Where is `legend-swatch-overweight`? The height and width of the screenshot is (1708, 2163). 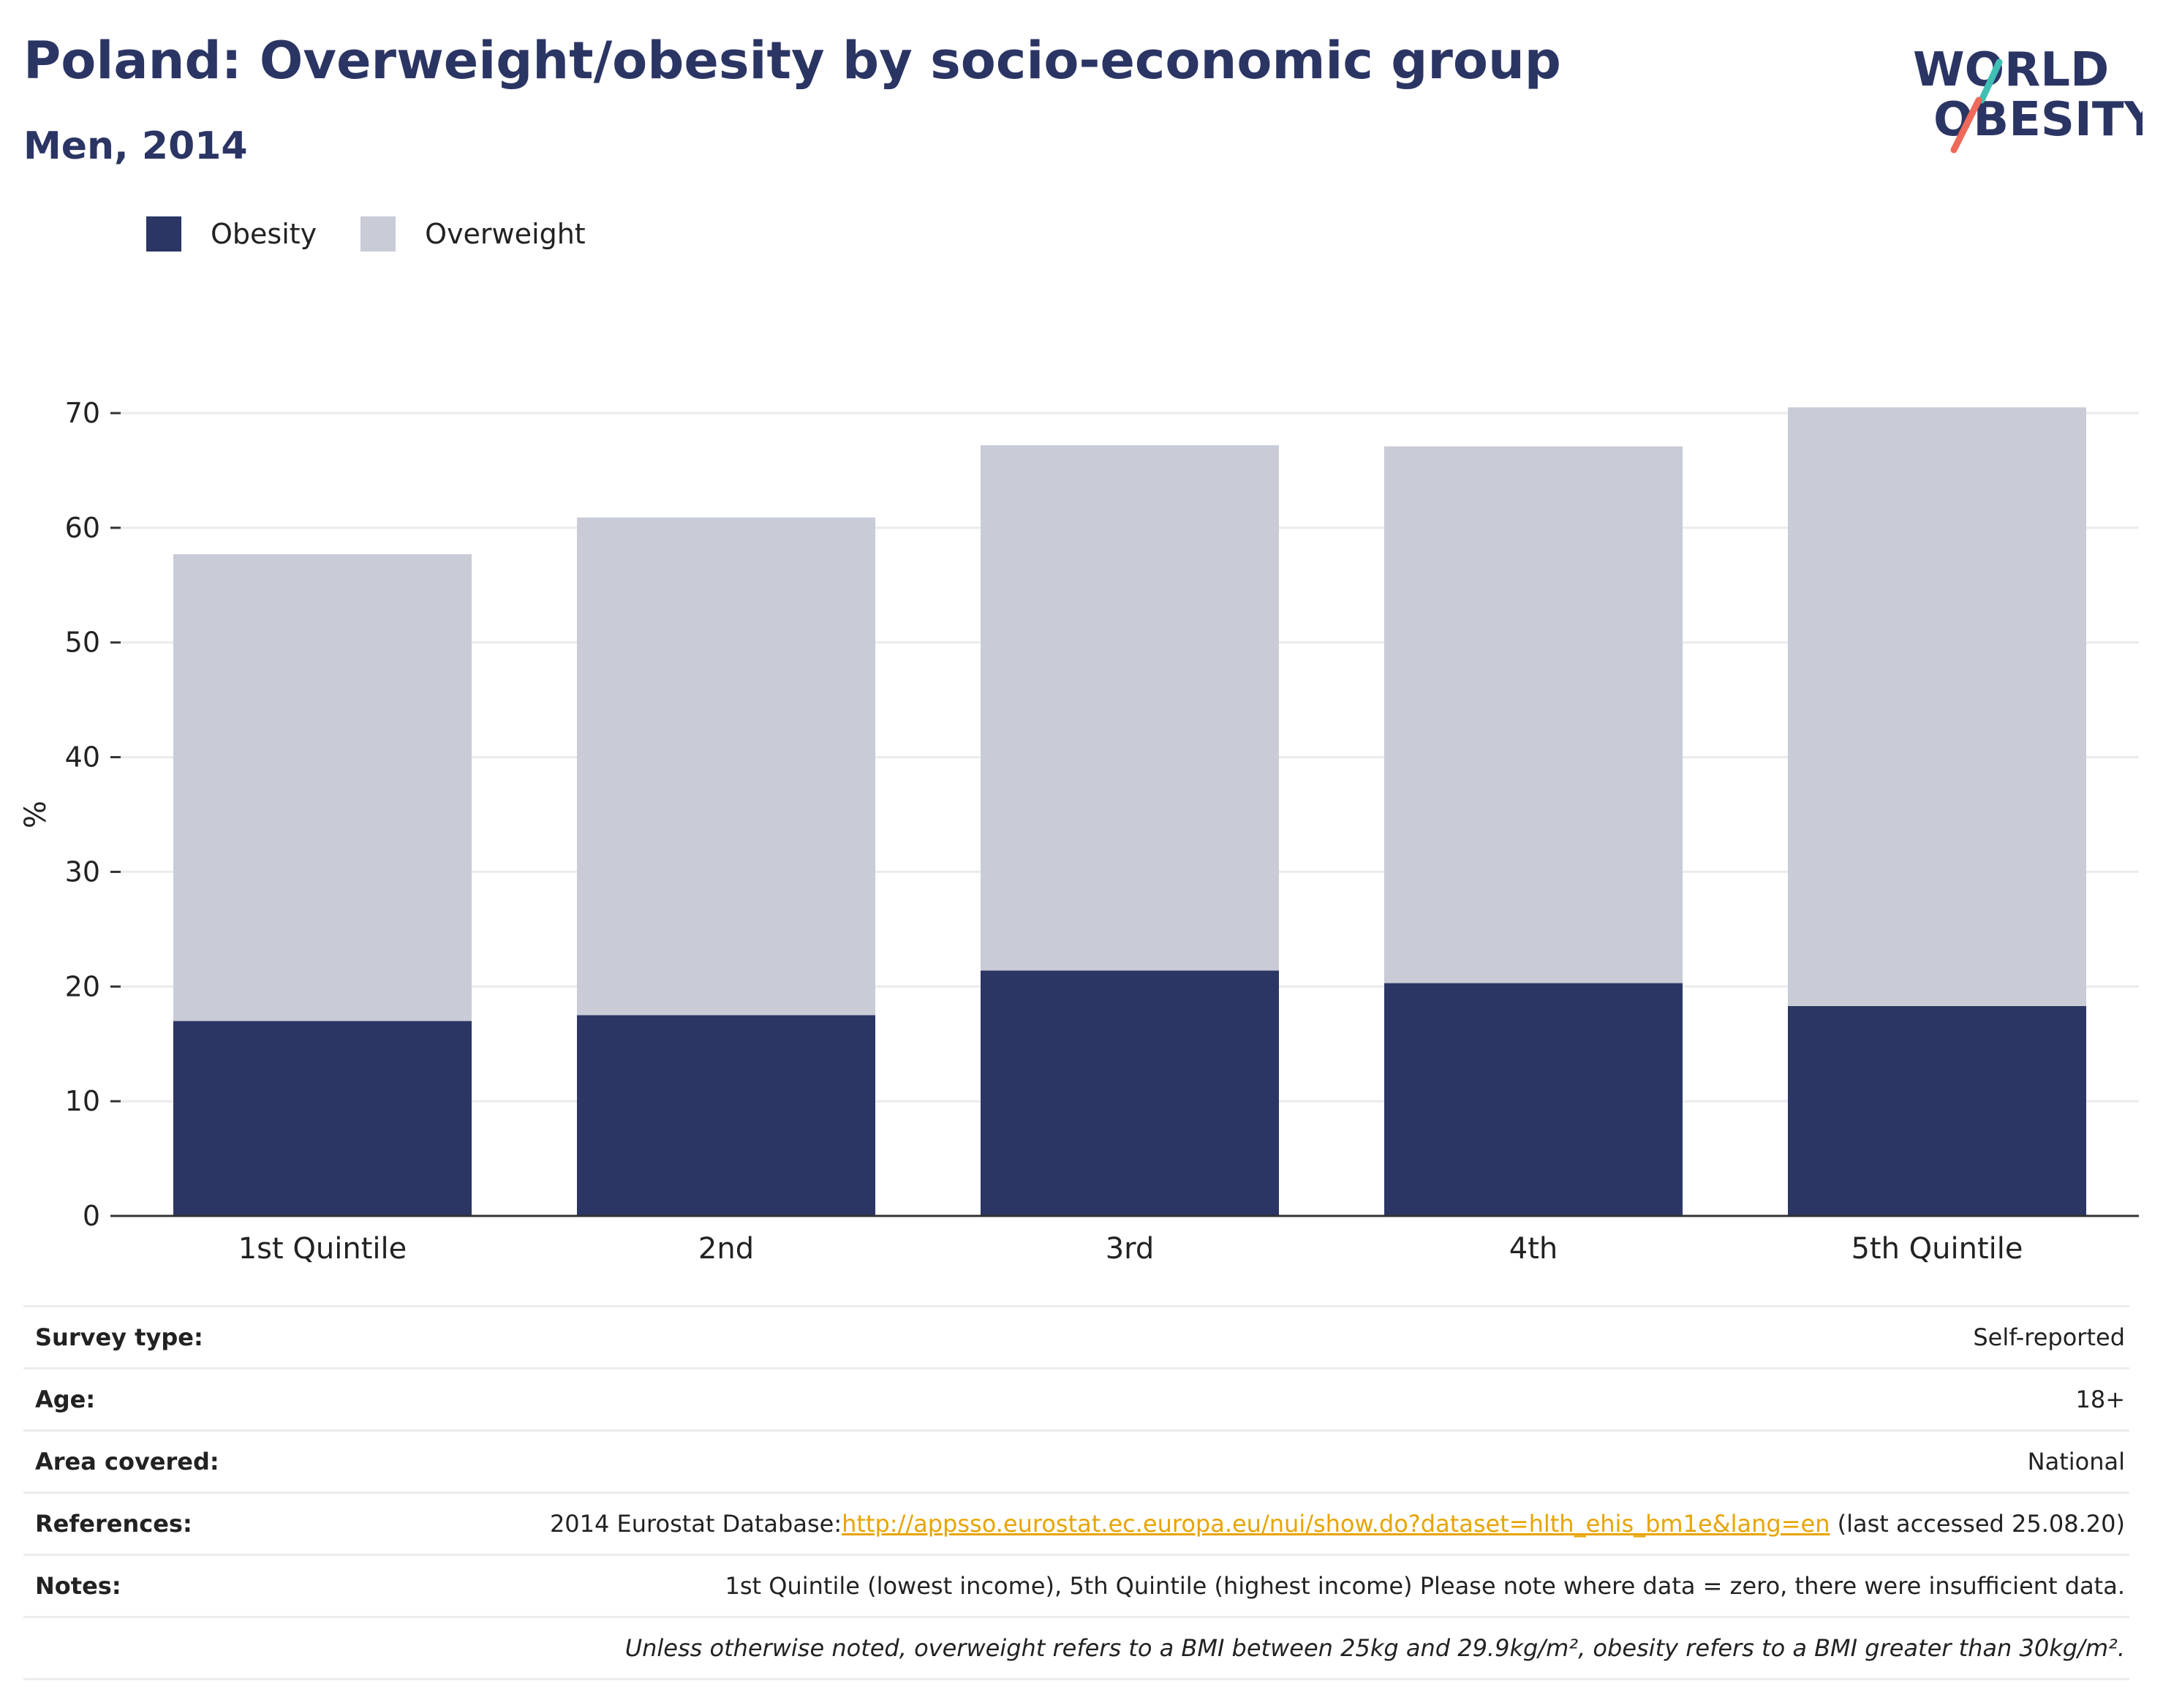 legend-swatch-overweight is located at coordinates (378, 234).